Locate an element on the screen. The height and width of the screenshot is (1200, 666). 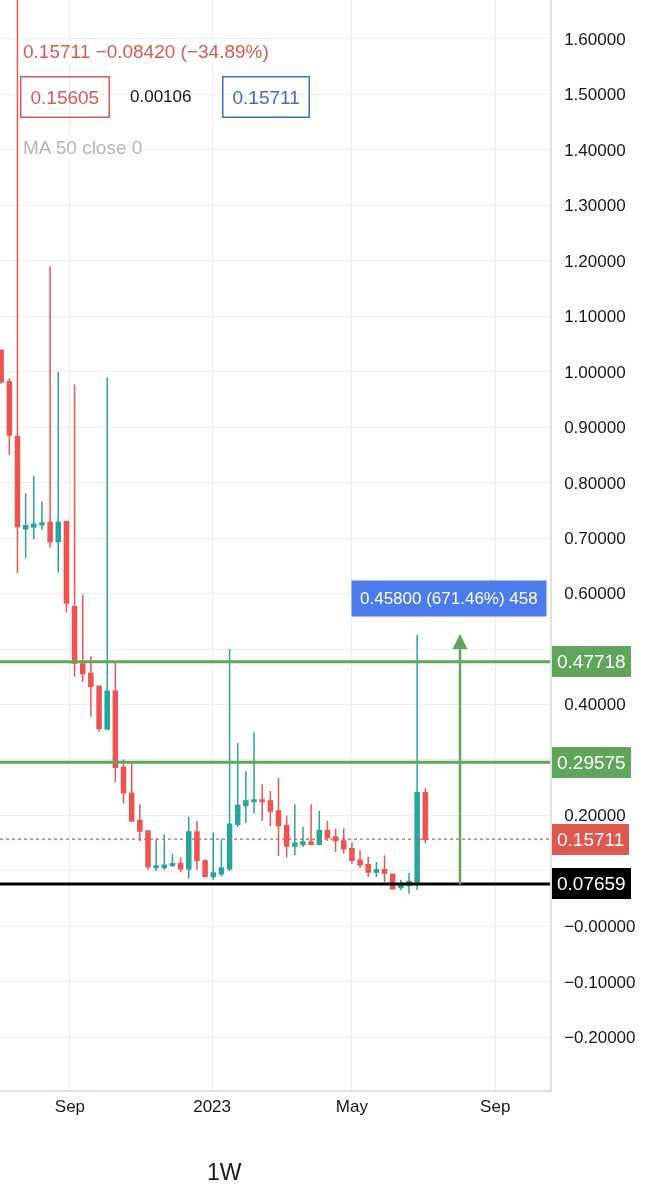
y-tick-label: 0.70000 is located at coordinates (595, 539).